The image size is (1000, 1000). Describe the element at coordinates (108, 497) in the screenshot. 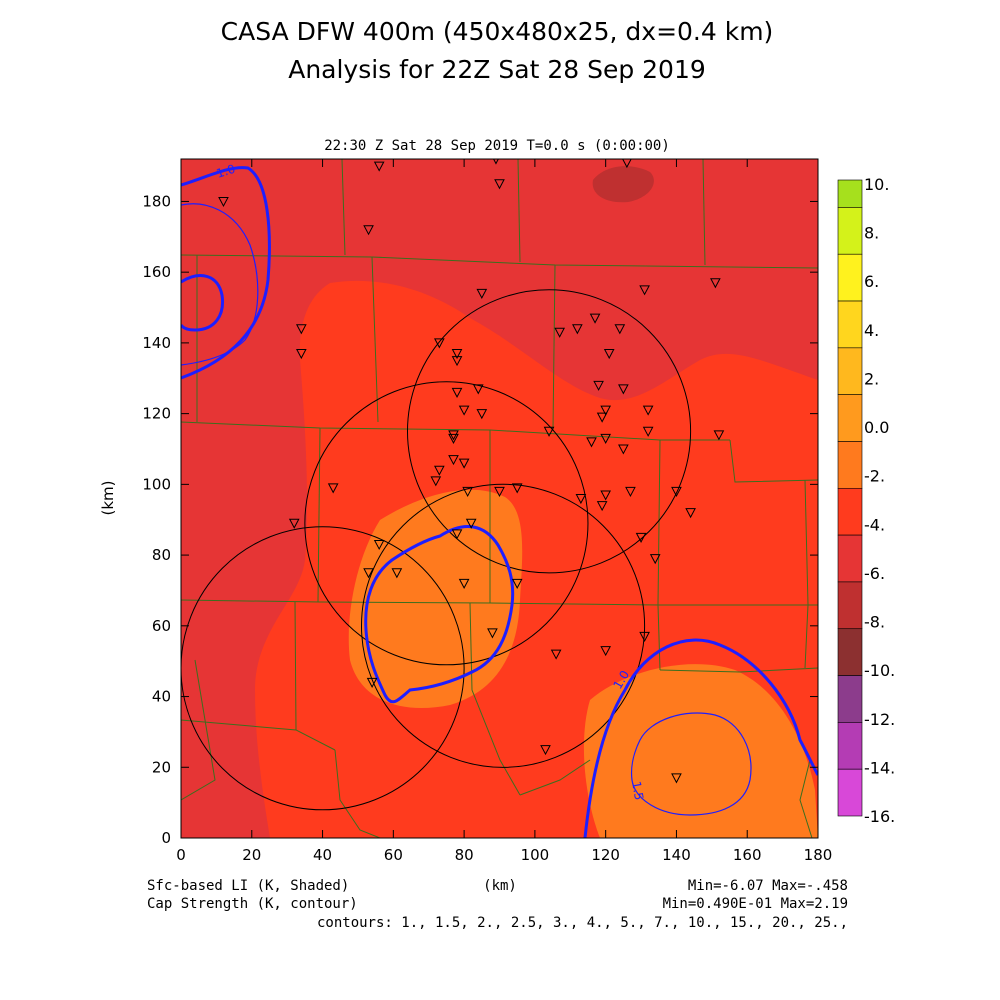

I see `y-axis-label: (km)` at that location.